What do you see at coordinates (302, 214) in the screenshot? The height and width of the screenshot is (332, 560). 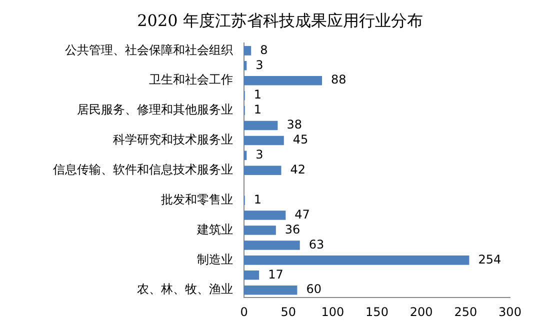 I see `data-label: 47` at bounding box center [302, 214].